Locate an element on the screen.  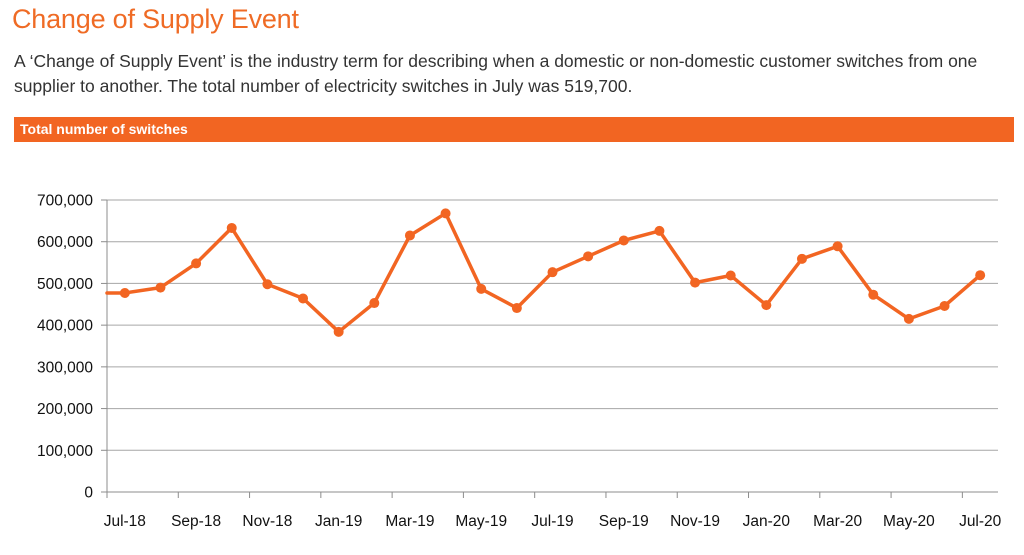
x-tick-label: Sep-18 is located at coordinates (196, 521).